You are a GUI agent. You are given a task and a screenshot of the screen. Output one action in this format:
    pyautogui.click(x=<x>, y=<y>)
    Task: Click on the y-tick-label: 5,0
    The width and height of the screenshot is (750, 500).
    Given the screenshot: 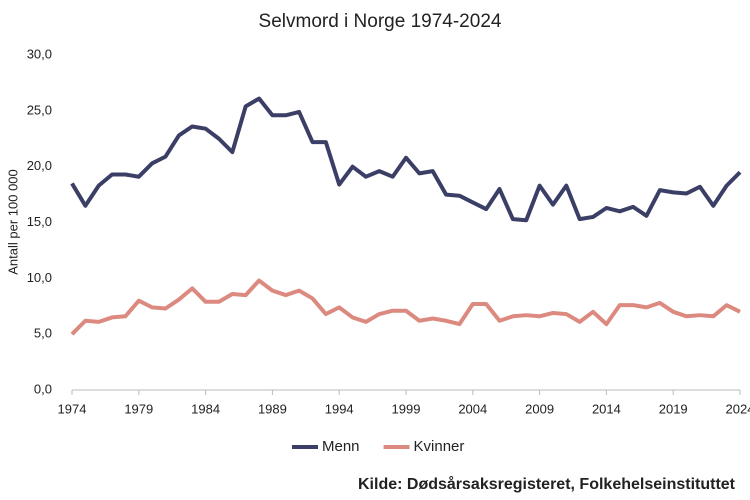 What is the action you would take?
    pyautogui.click(x=43, y=333)
    